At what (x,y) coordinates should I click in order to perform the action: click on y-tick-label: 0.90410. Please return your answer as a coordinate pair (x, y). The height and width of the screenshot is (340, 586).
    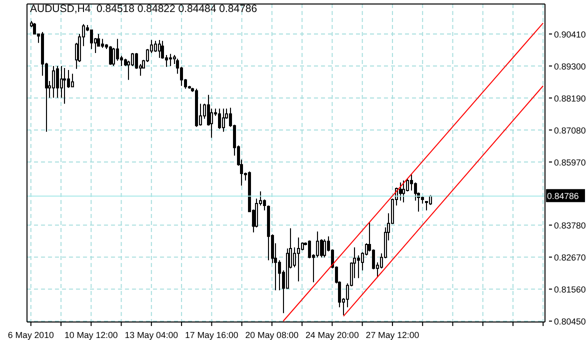
    Looking at the image, I should click on (570, 34).